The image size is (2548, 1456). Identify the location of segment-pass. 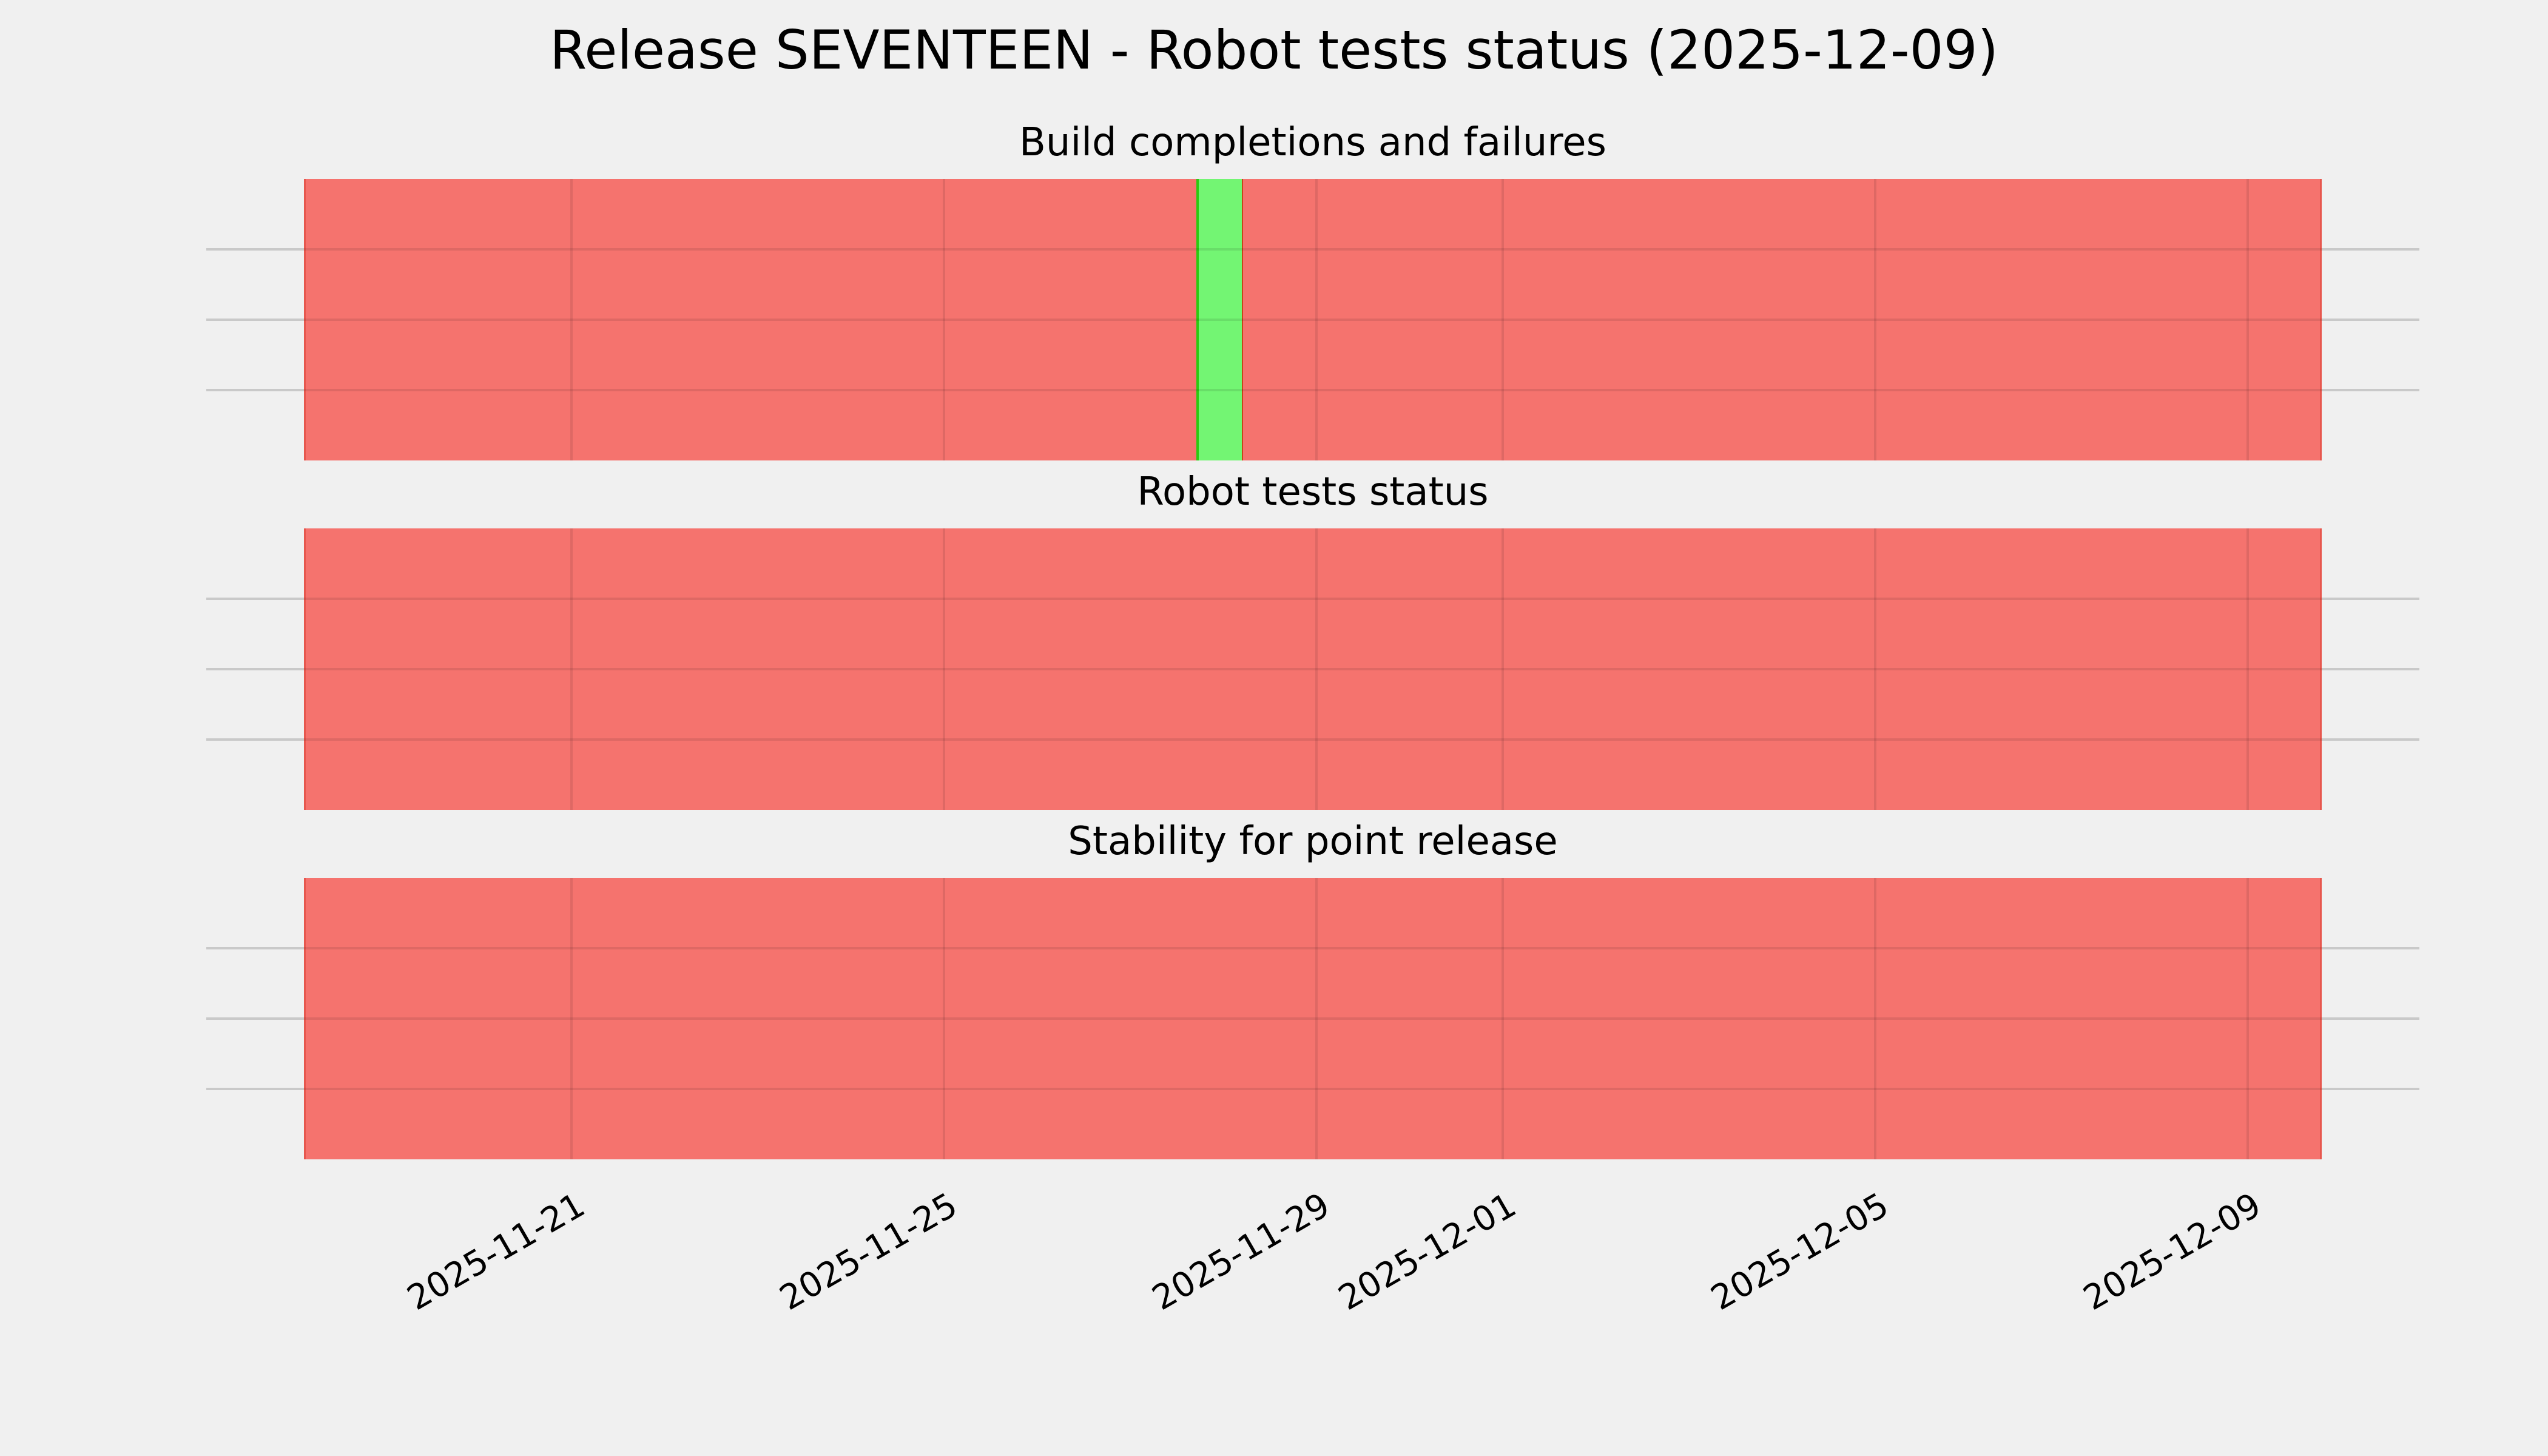
(1219, 319).